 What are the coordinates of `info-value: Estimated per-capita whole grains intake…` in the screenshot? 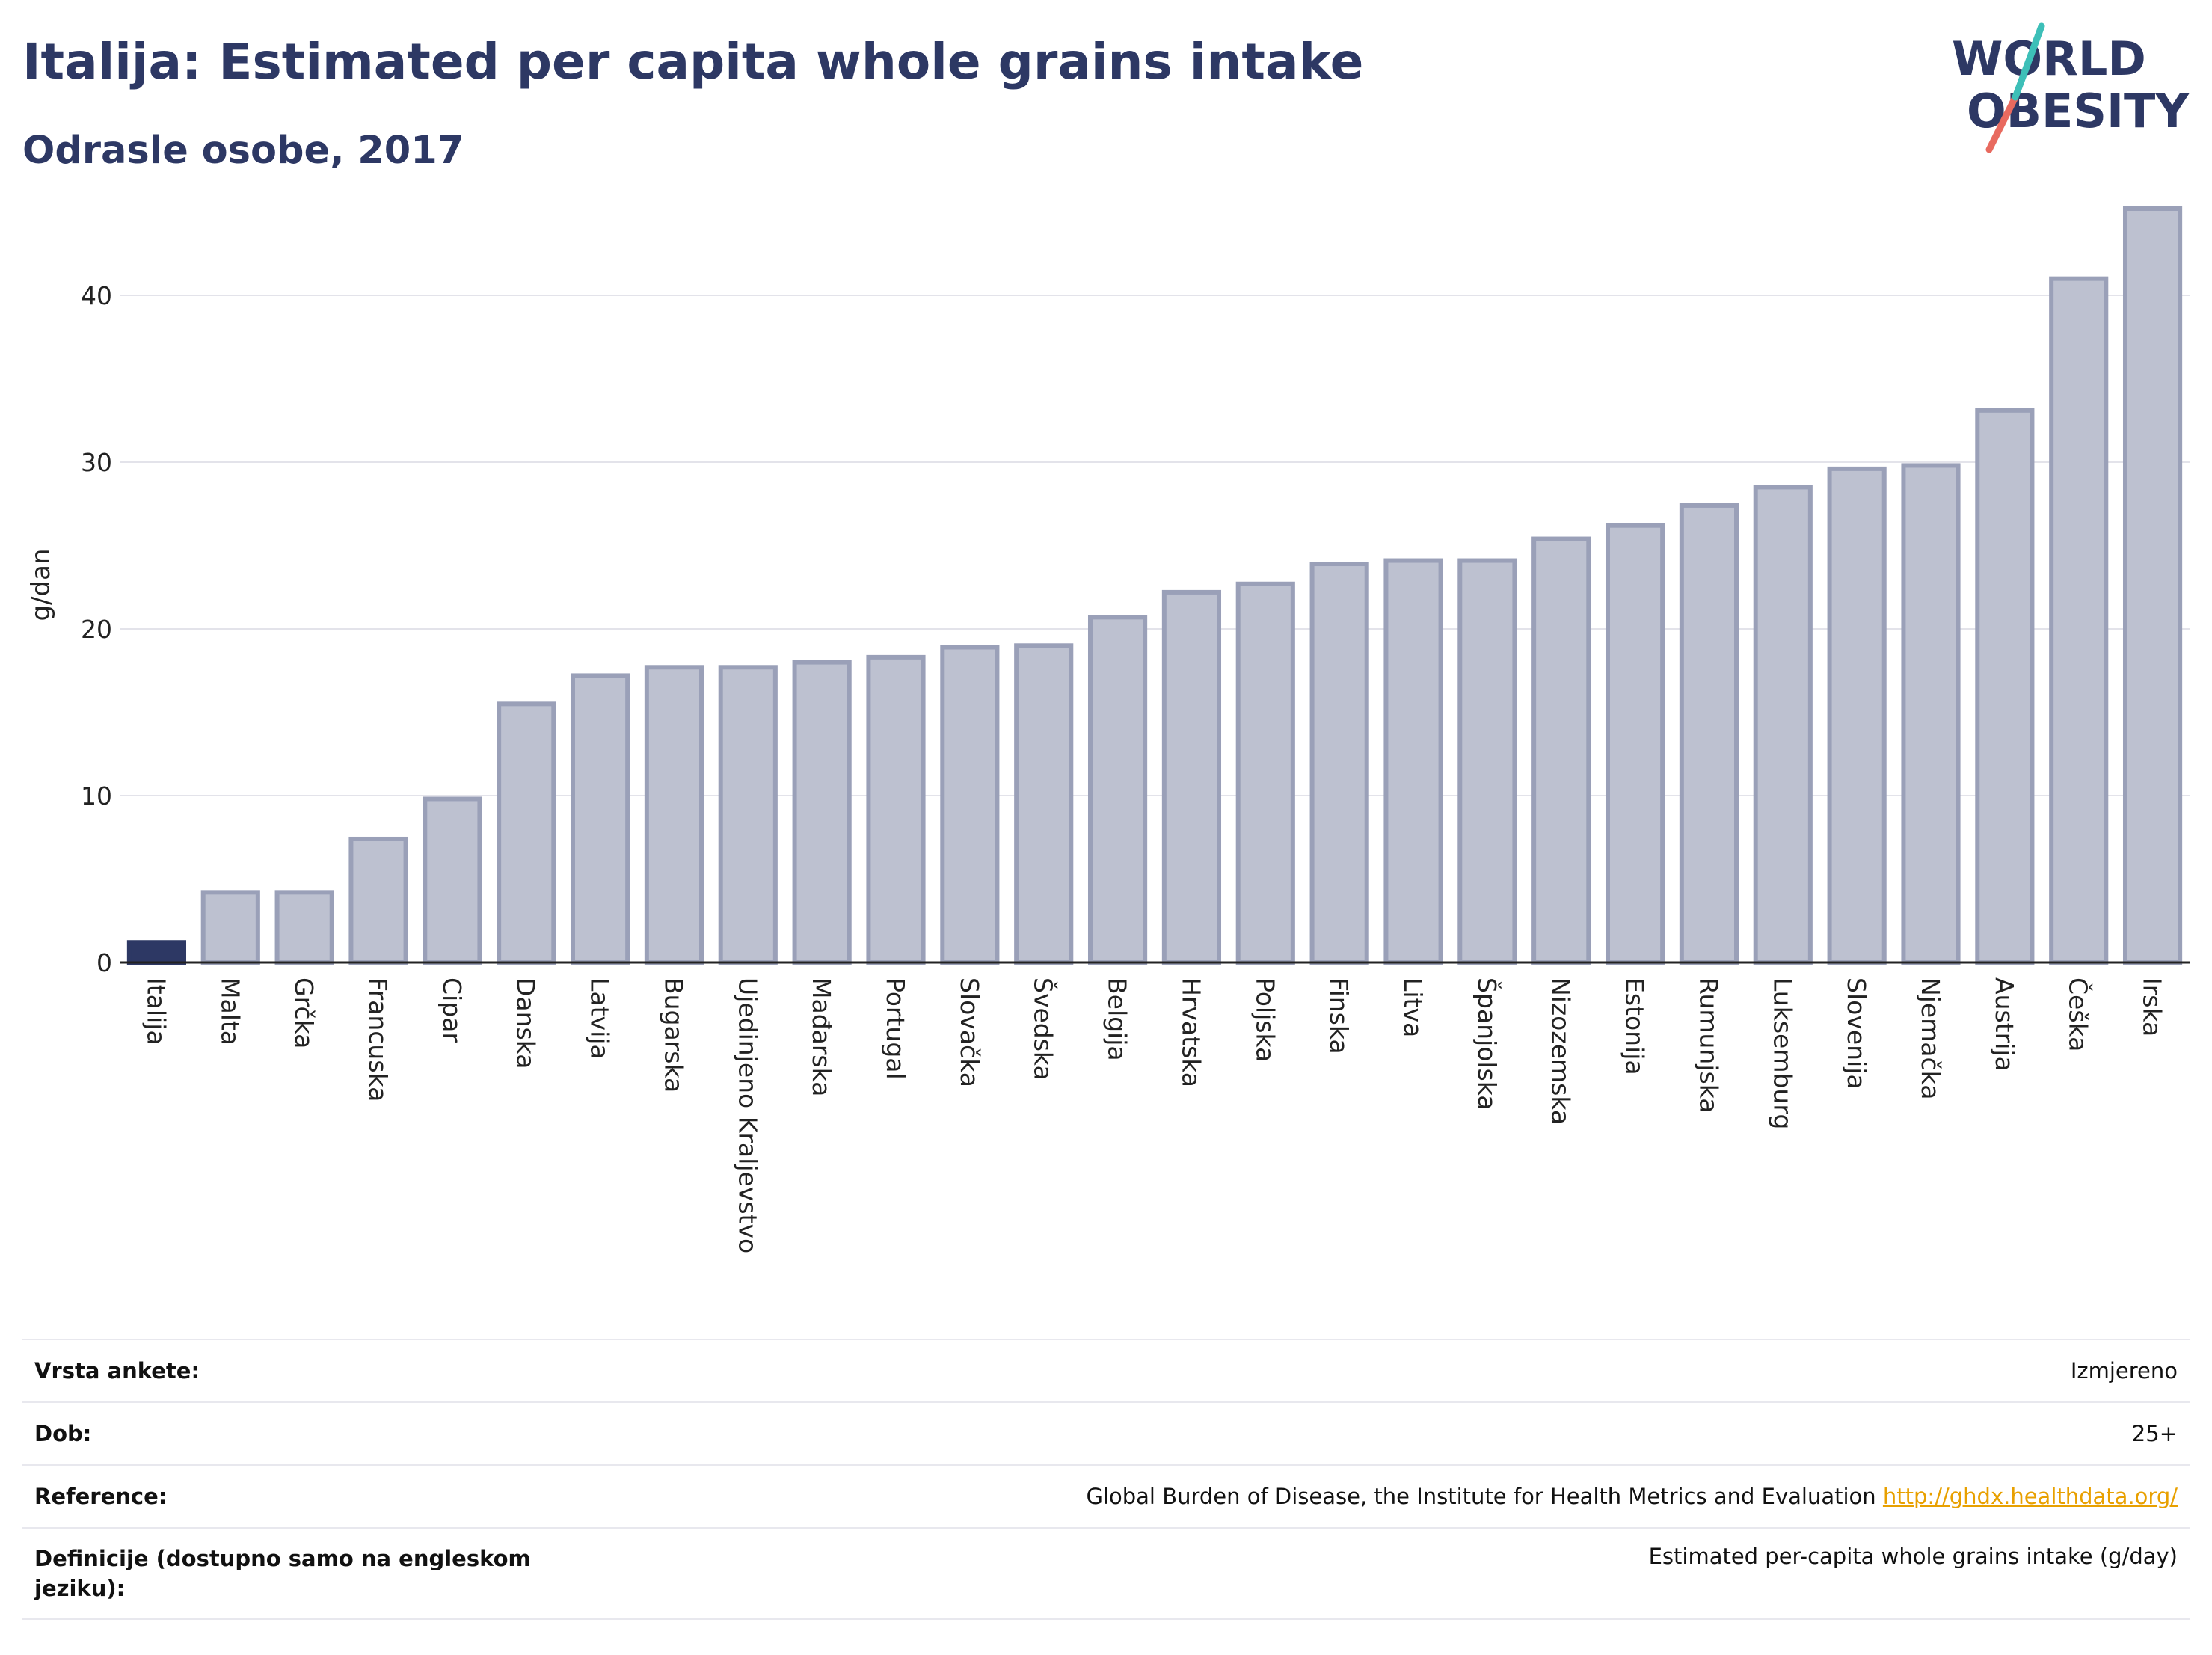 It's located at (1913, 1556).